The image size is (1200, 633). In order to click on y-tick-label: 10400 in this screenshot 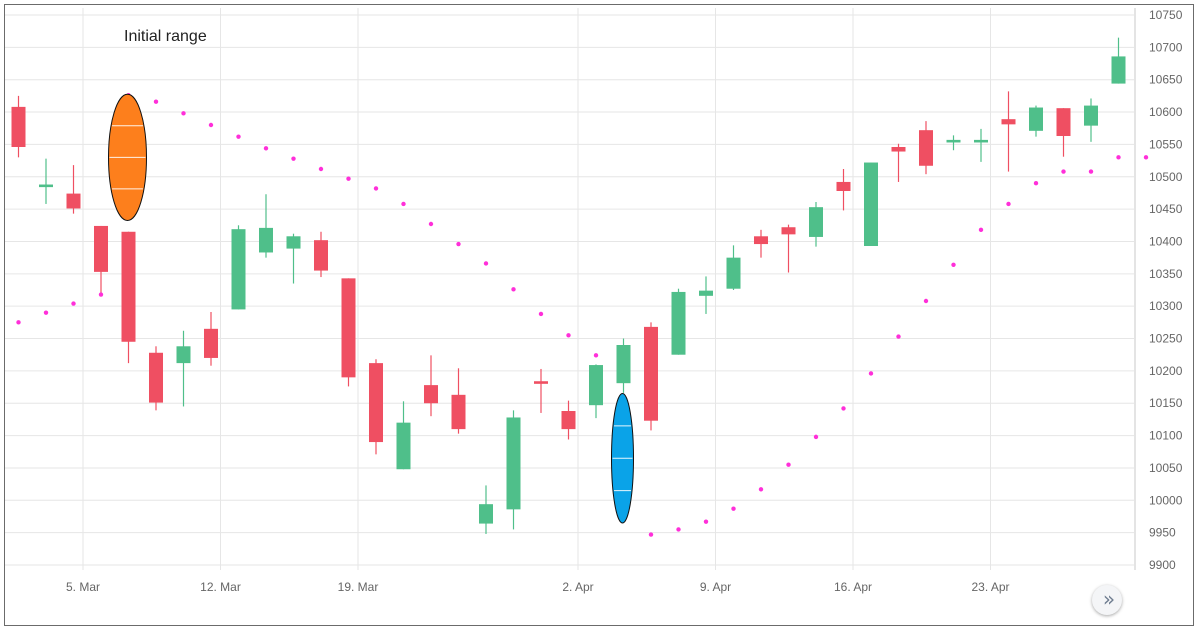, I will do `click(1166, 241)`.